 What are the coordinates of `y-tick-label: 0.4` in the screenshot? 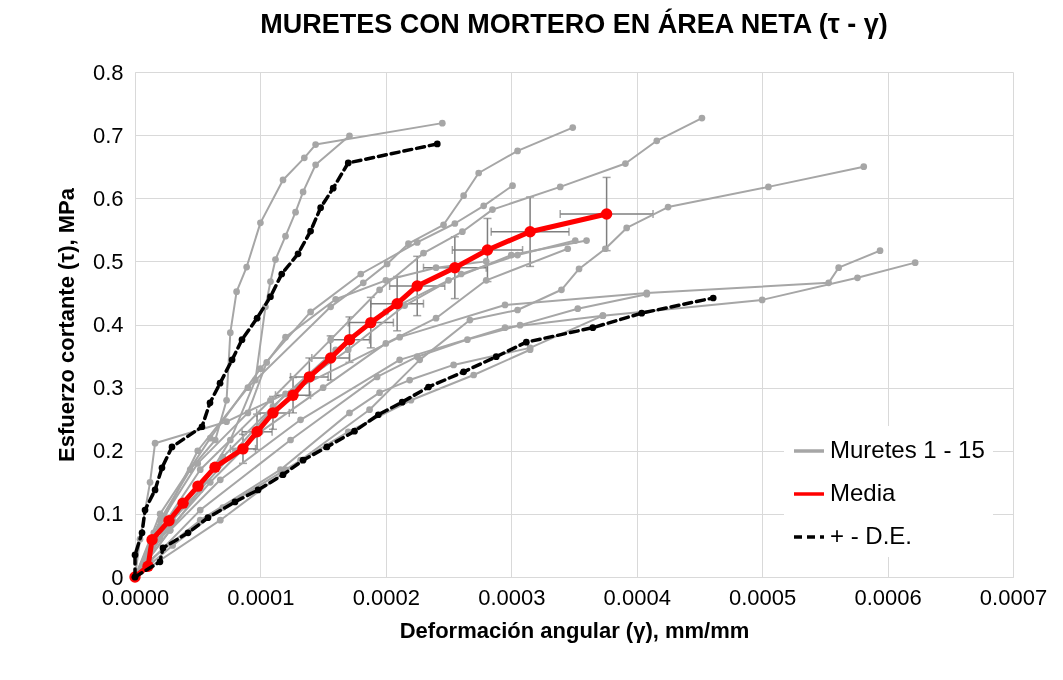 It's located at (108, 324).